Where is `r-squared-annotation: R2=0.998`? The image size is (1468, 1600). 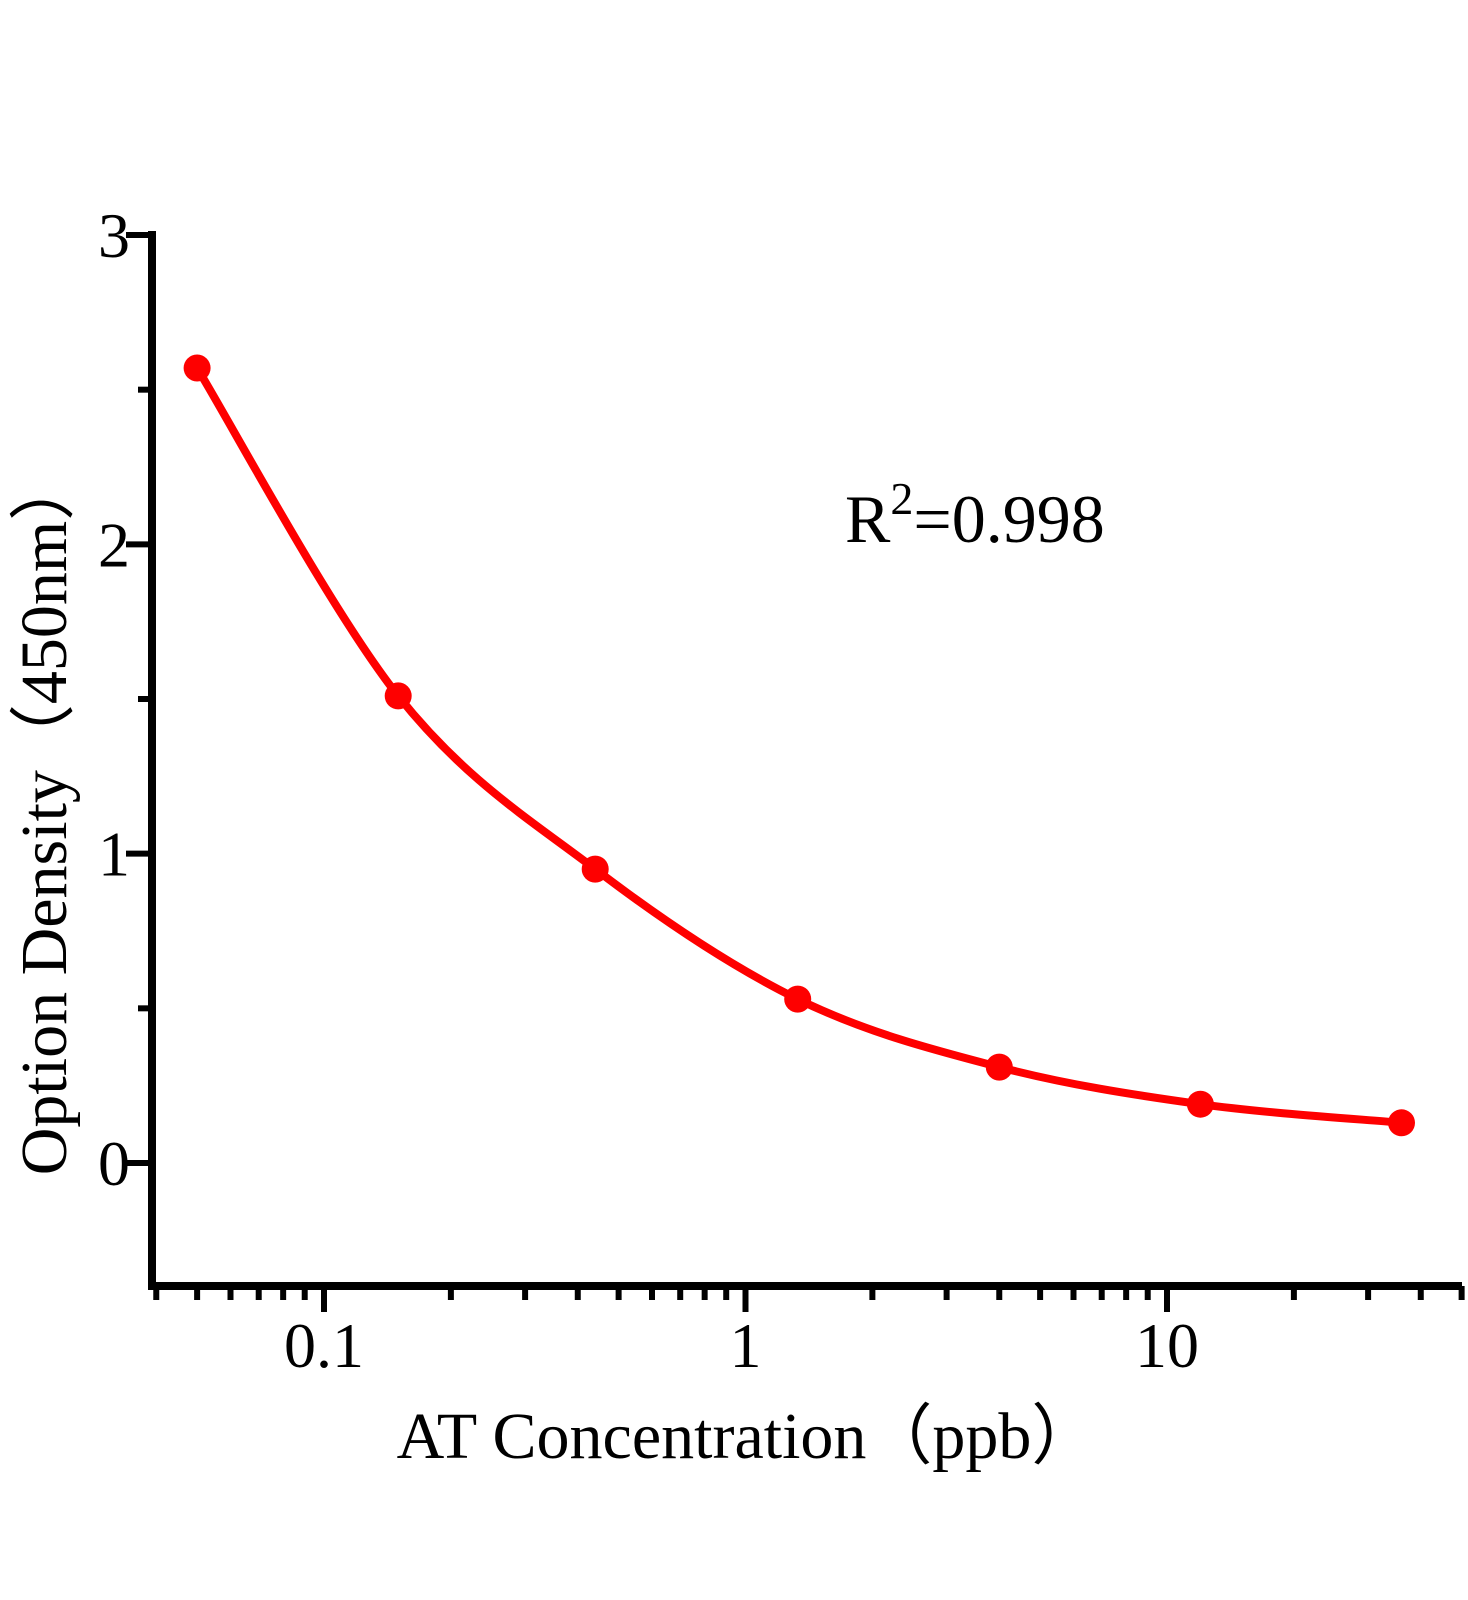 r-squared-annotation: R2=0.998 is located at coordinates (975, 515).